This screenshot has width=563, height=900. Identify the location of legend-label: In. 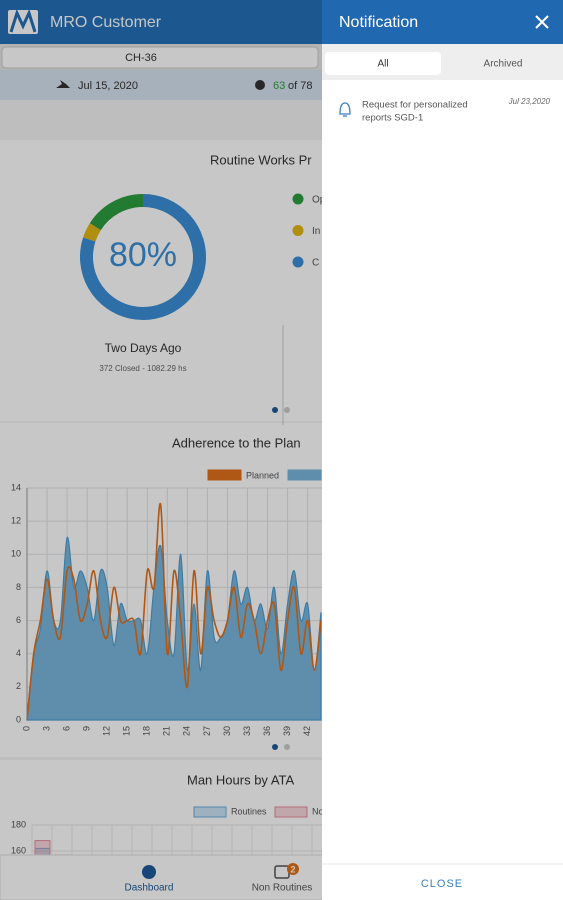
(316, 231).